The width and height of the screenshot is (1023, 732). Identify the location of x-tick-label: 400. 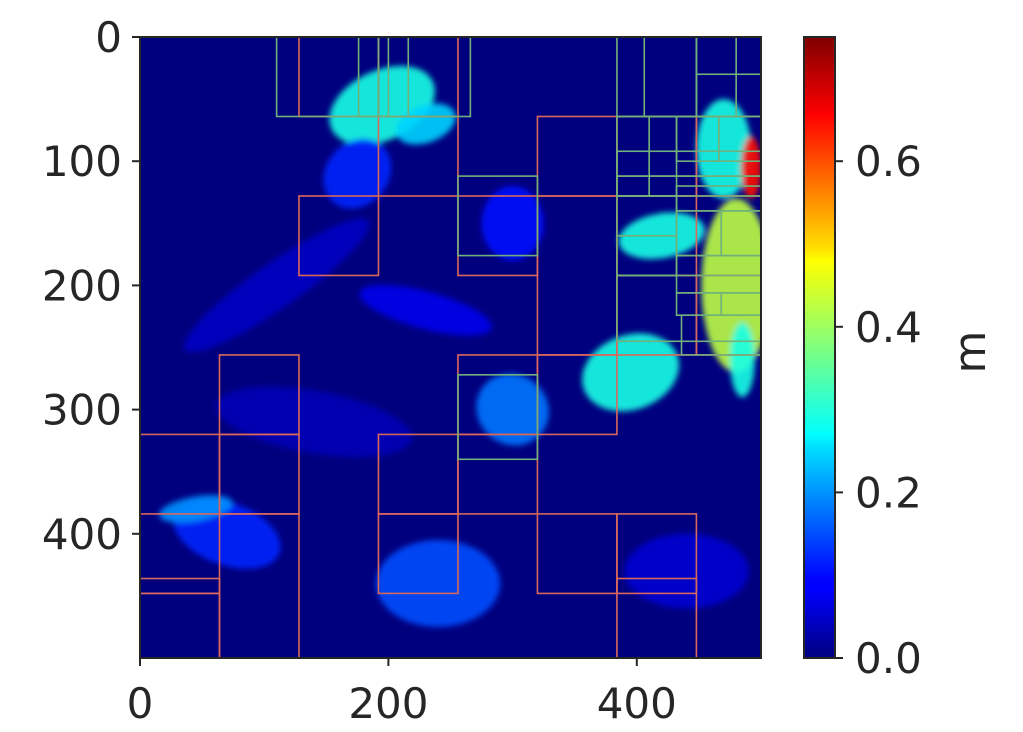
(637, 703).